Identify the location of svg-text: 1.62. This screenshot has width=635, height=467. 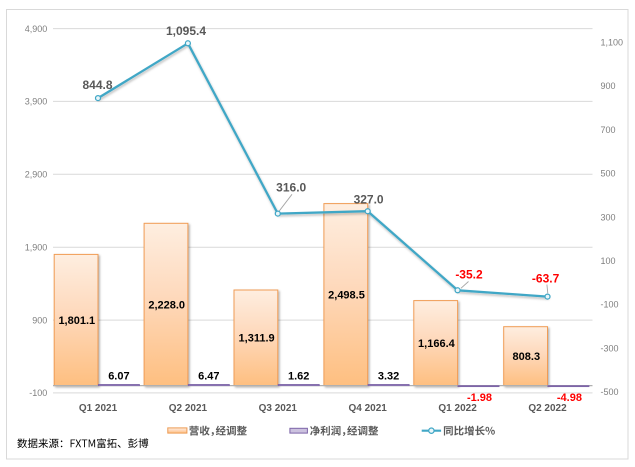
(298, 377).